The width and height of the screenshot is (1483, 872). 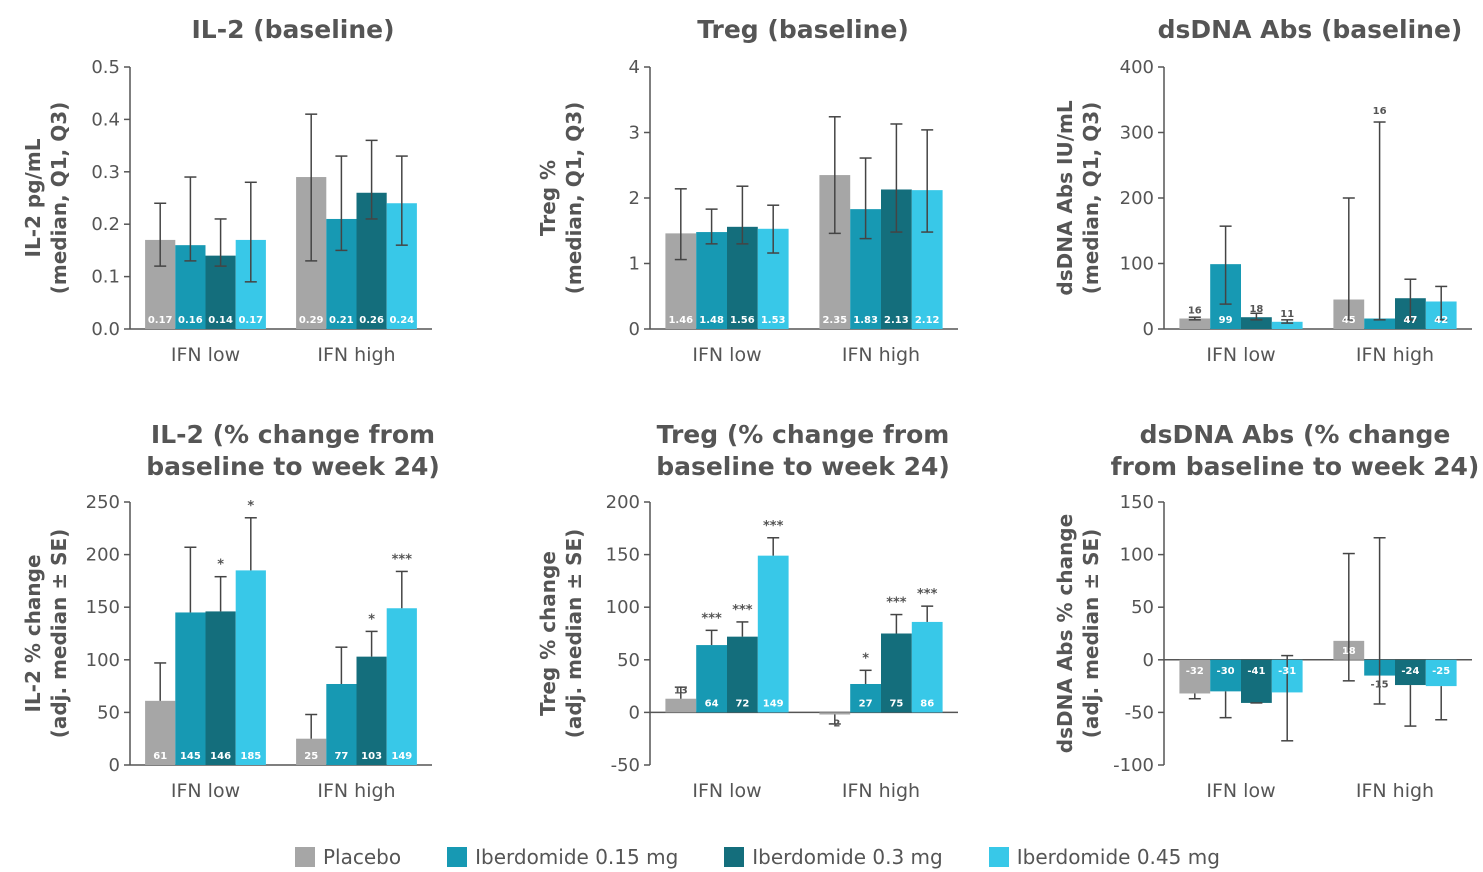 I want to click on chart-title: Treg (baseline), so click(x=803, y=29).